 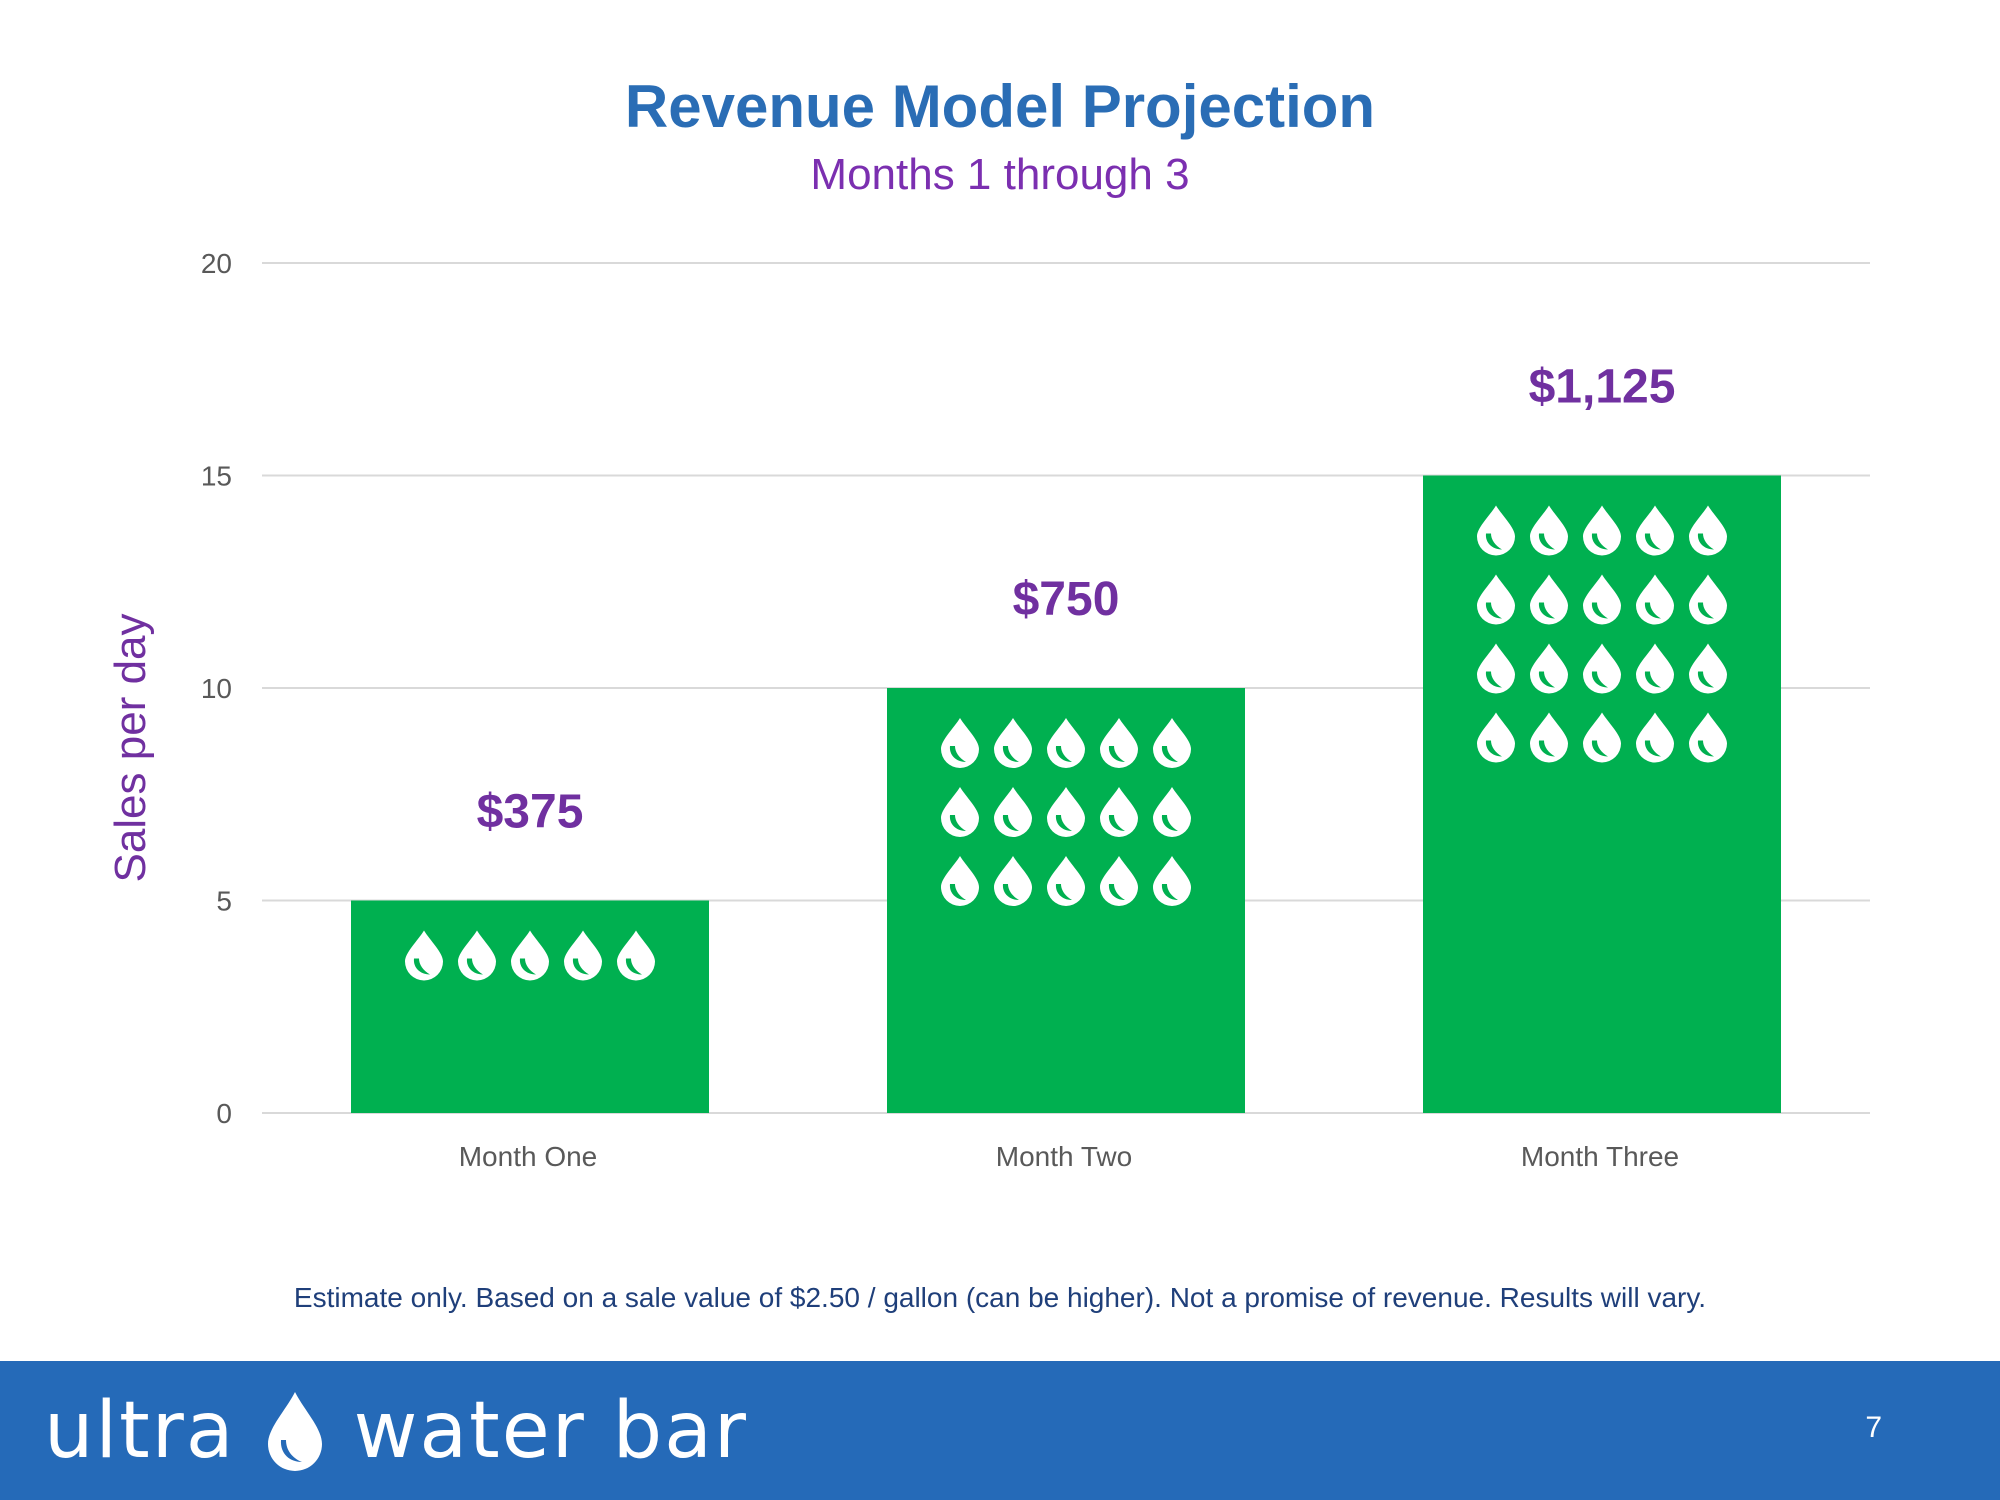 What do you see at coordinates (530, 812) in the screenshot?
I see `data-label: $375` at bounding box center [530, 812].